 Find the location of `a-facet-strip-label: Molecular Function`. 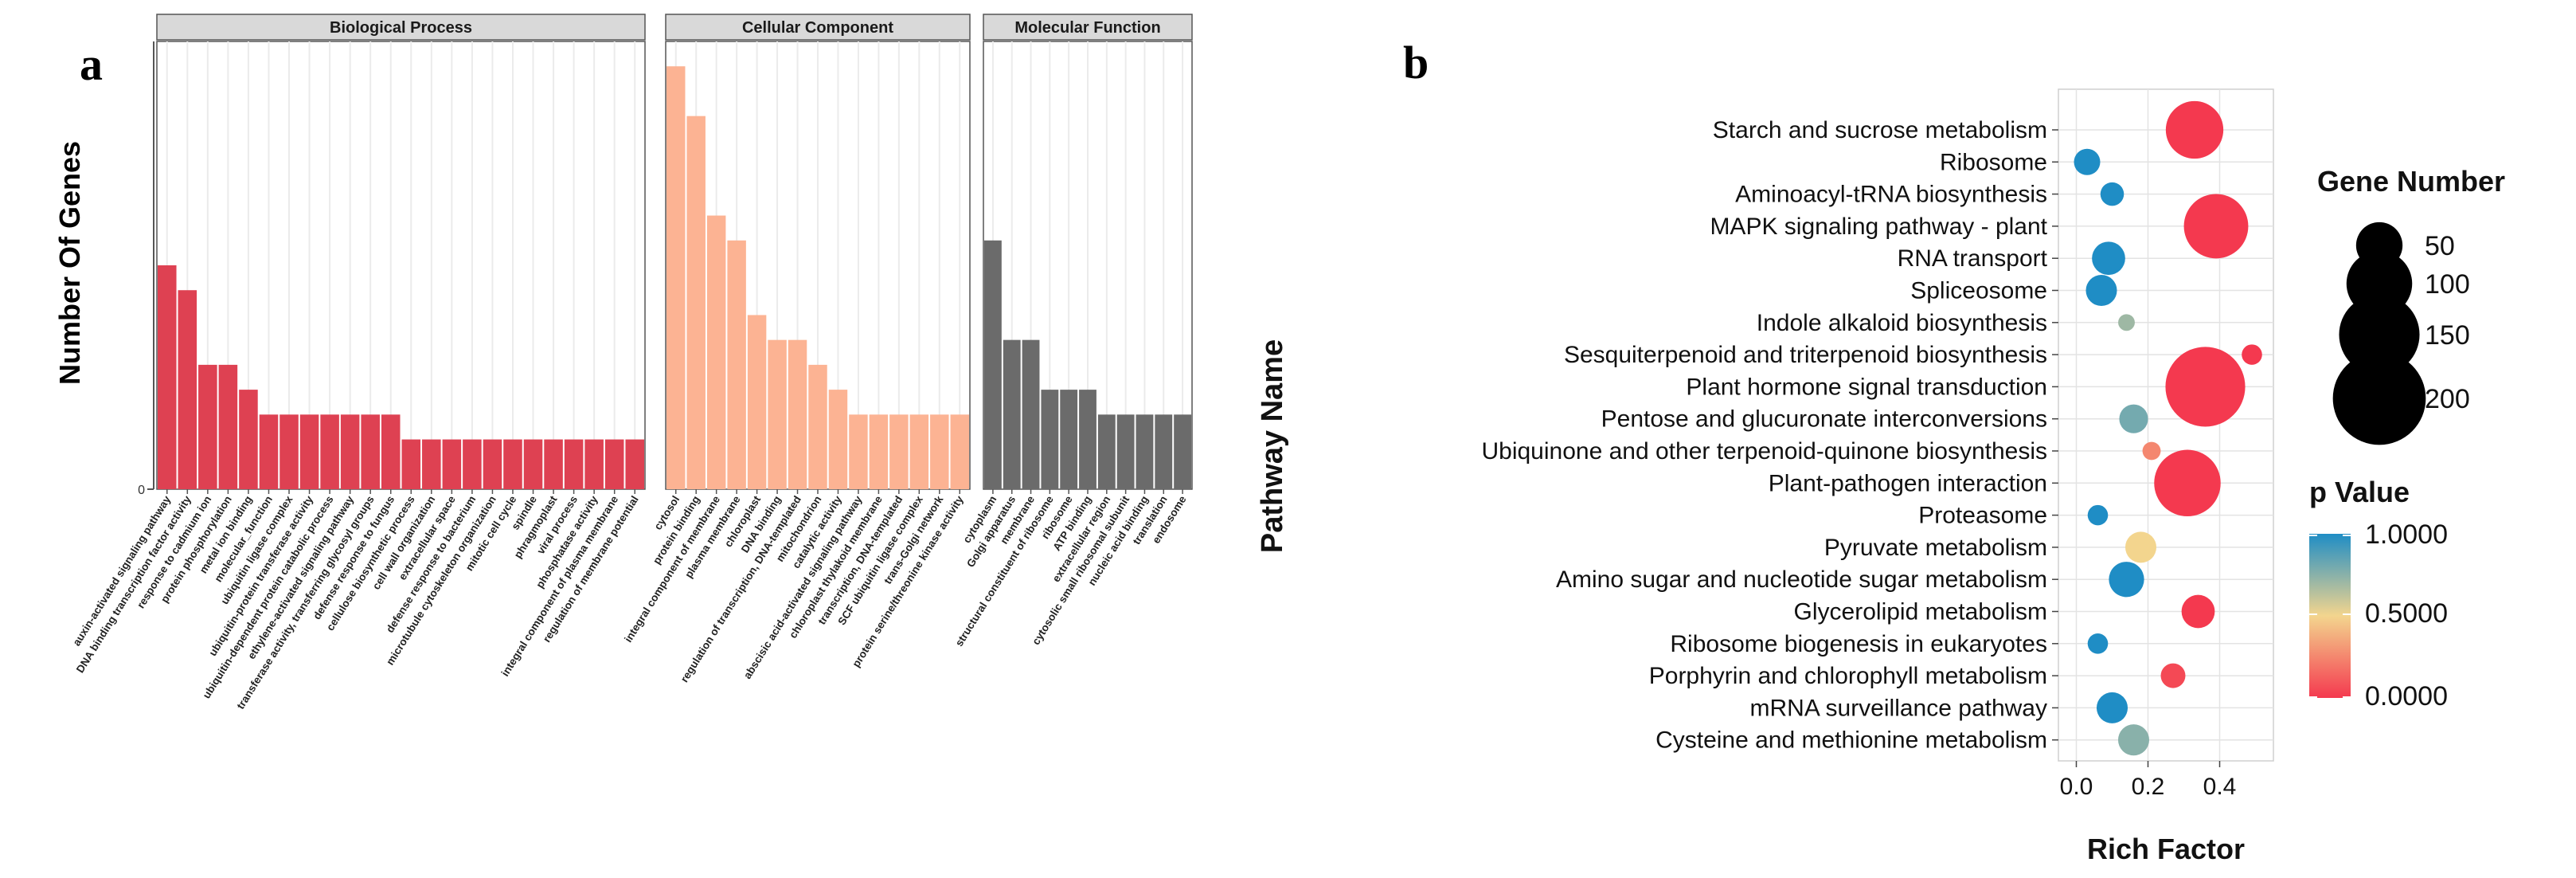

a-facet-strip-label: Molecular Function is located at coordinates (1087, 28).